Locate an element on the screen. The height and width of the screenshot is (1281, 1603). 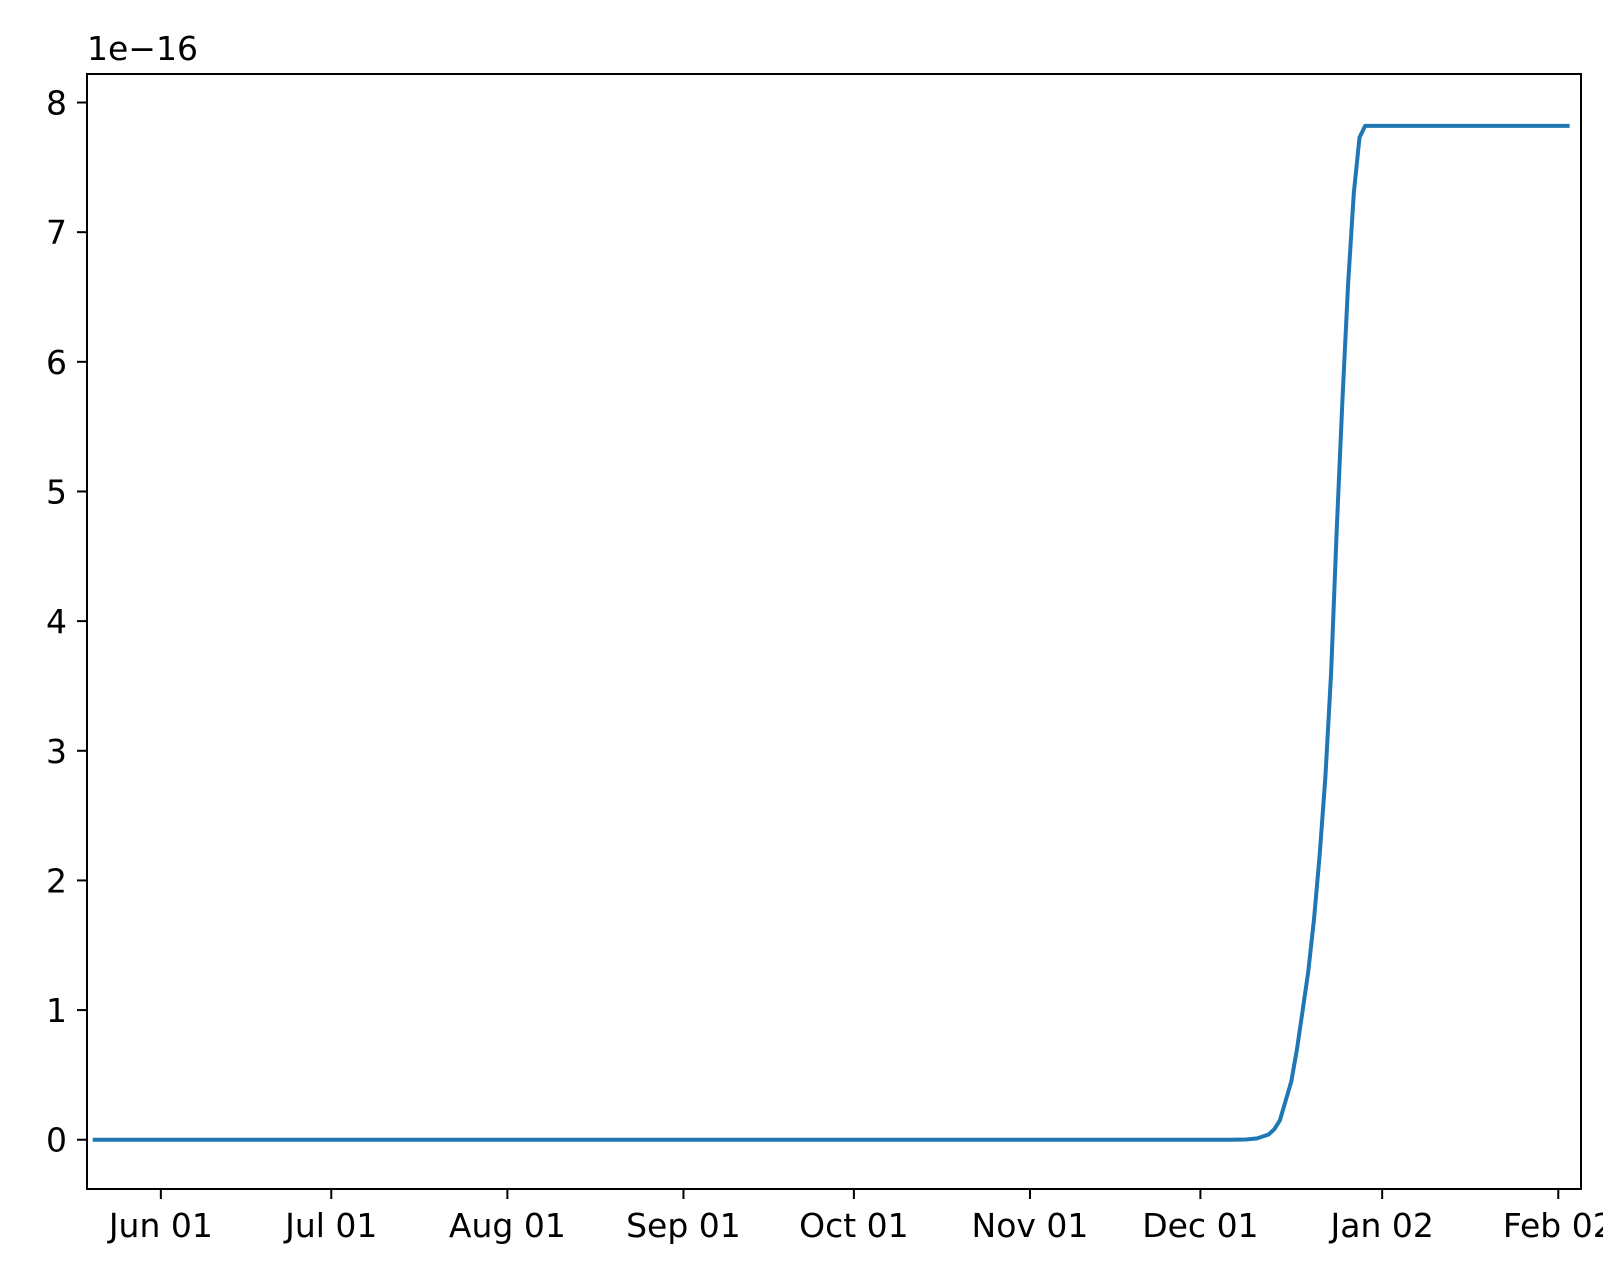
x-tick-label: Nov 01 is located at coordinates (1030, 1225).